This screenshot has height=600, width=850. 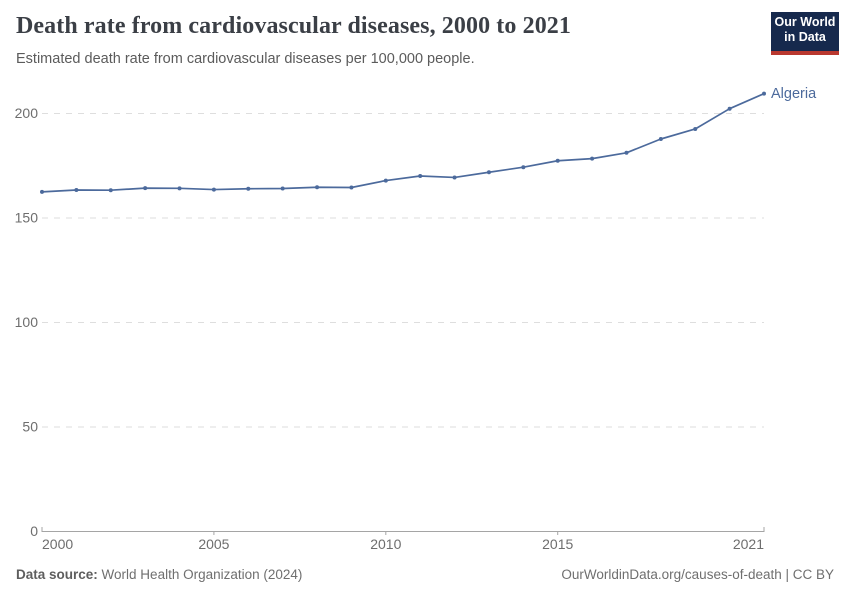 I want to click on series-end-label: Algeria, so click(x=794, y=94).